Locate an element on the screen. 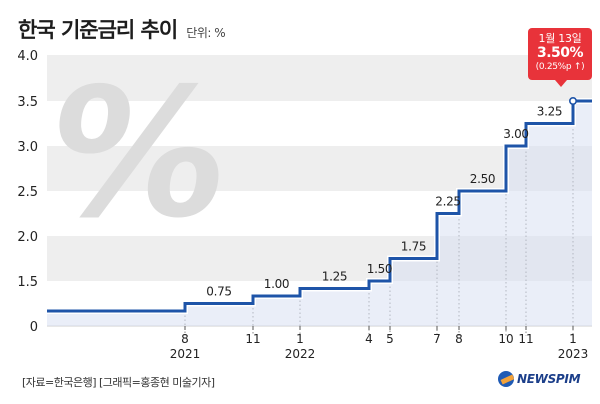  title-block: 한국 기준금리 추이 단위: % is located at coordinates (122, 29).